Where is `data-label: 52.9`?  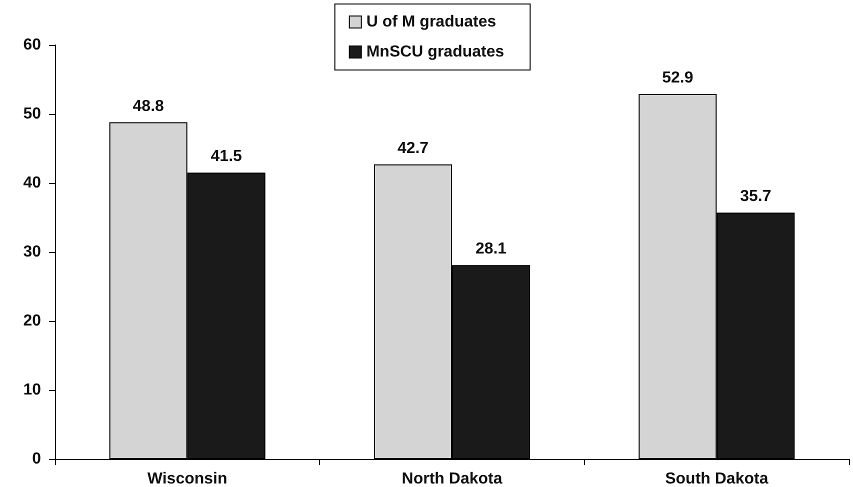
data-label: 52.9 is located at coordinates (678, 77).